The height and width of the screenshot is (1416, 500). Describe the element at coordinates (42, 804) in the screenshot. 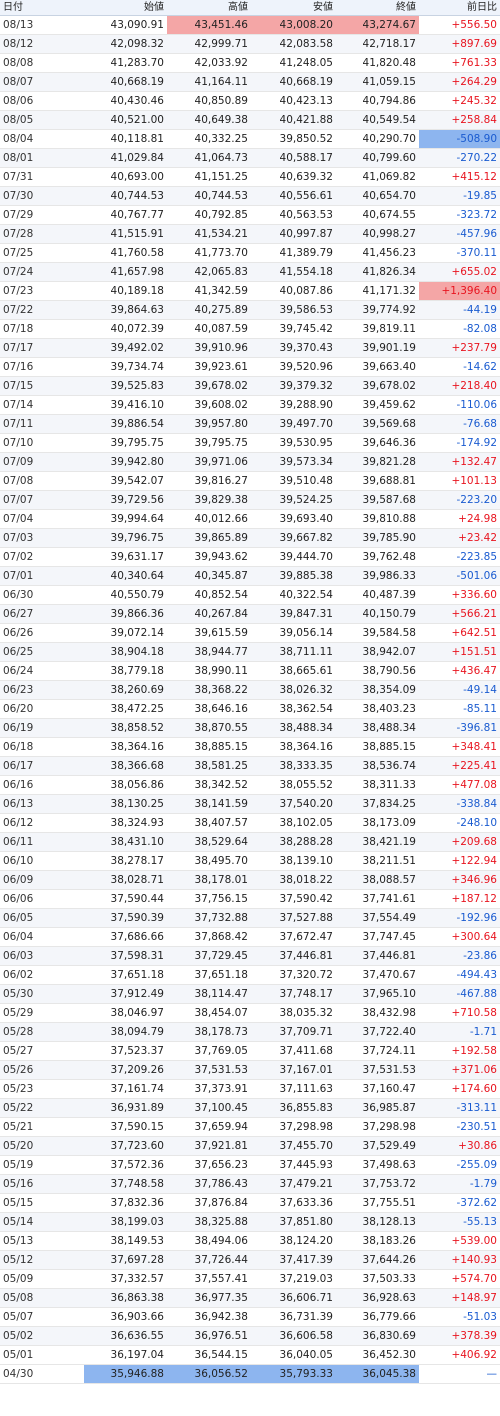

I see `cell-date: 06/13` at that location.